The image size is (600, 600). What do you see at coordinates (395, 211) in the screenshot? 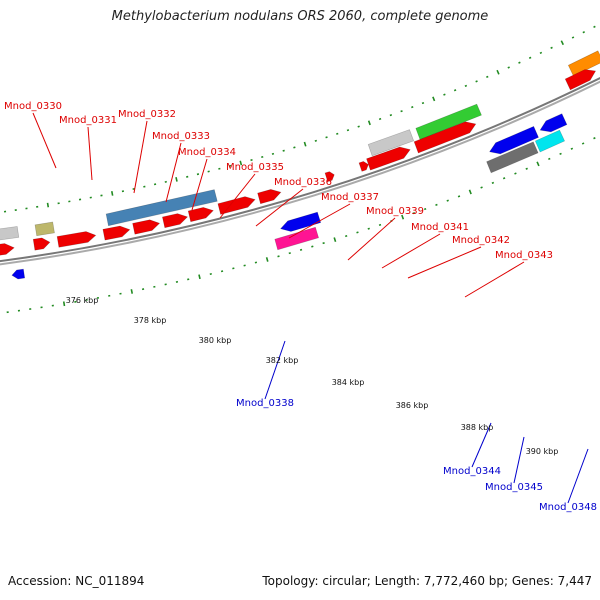
I see `forward-gene-label: Mnod_0339` at bounding box center [395, 211].